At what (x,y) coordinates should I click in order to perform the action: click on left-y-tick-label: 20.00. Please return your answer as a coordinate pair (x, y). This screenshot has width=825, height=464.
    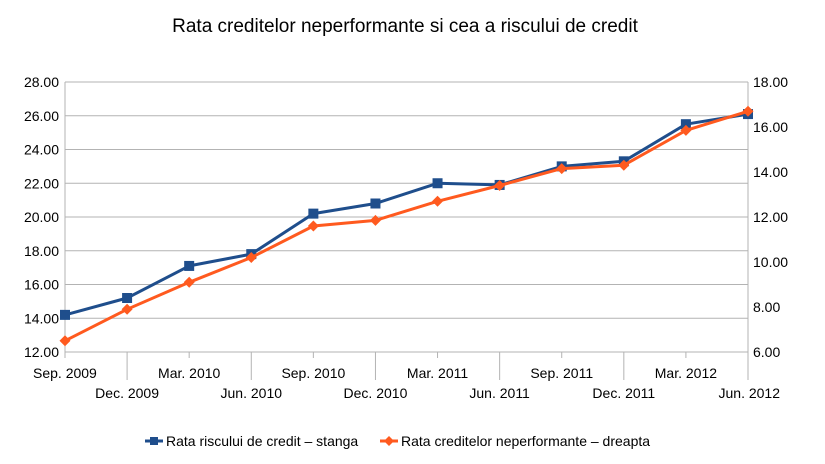
    Looking at the image, I should click on (41, 217).